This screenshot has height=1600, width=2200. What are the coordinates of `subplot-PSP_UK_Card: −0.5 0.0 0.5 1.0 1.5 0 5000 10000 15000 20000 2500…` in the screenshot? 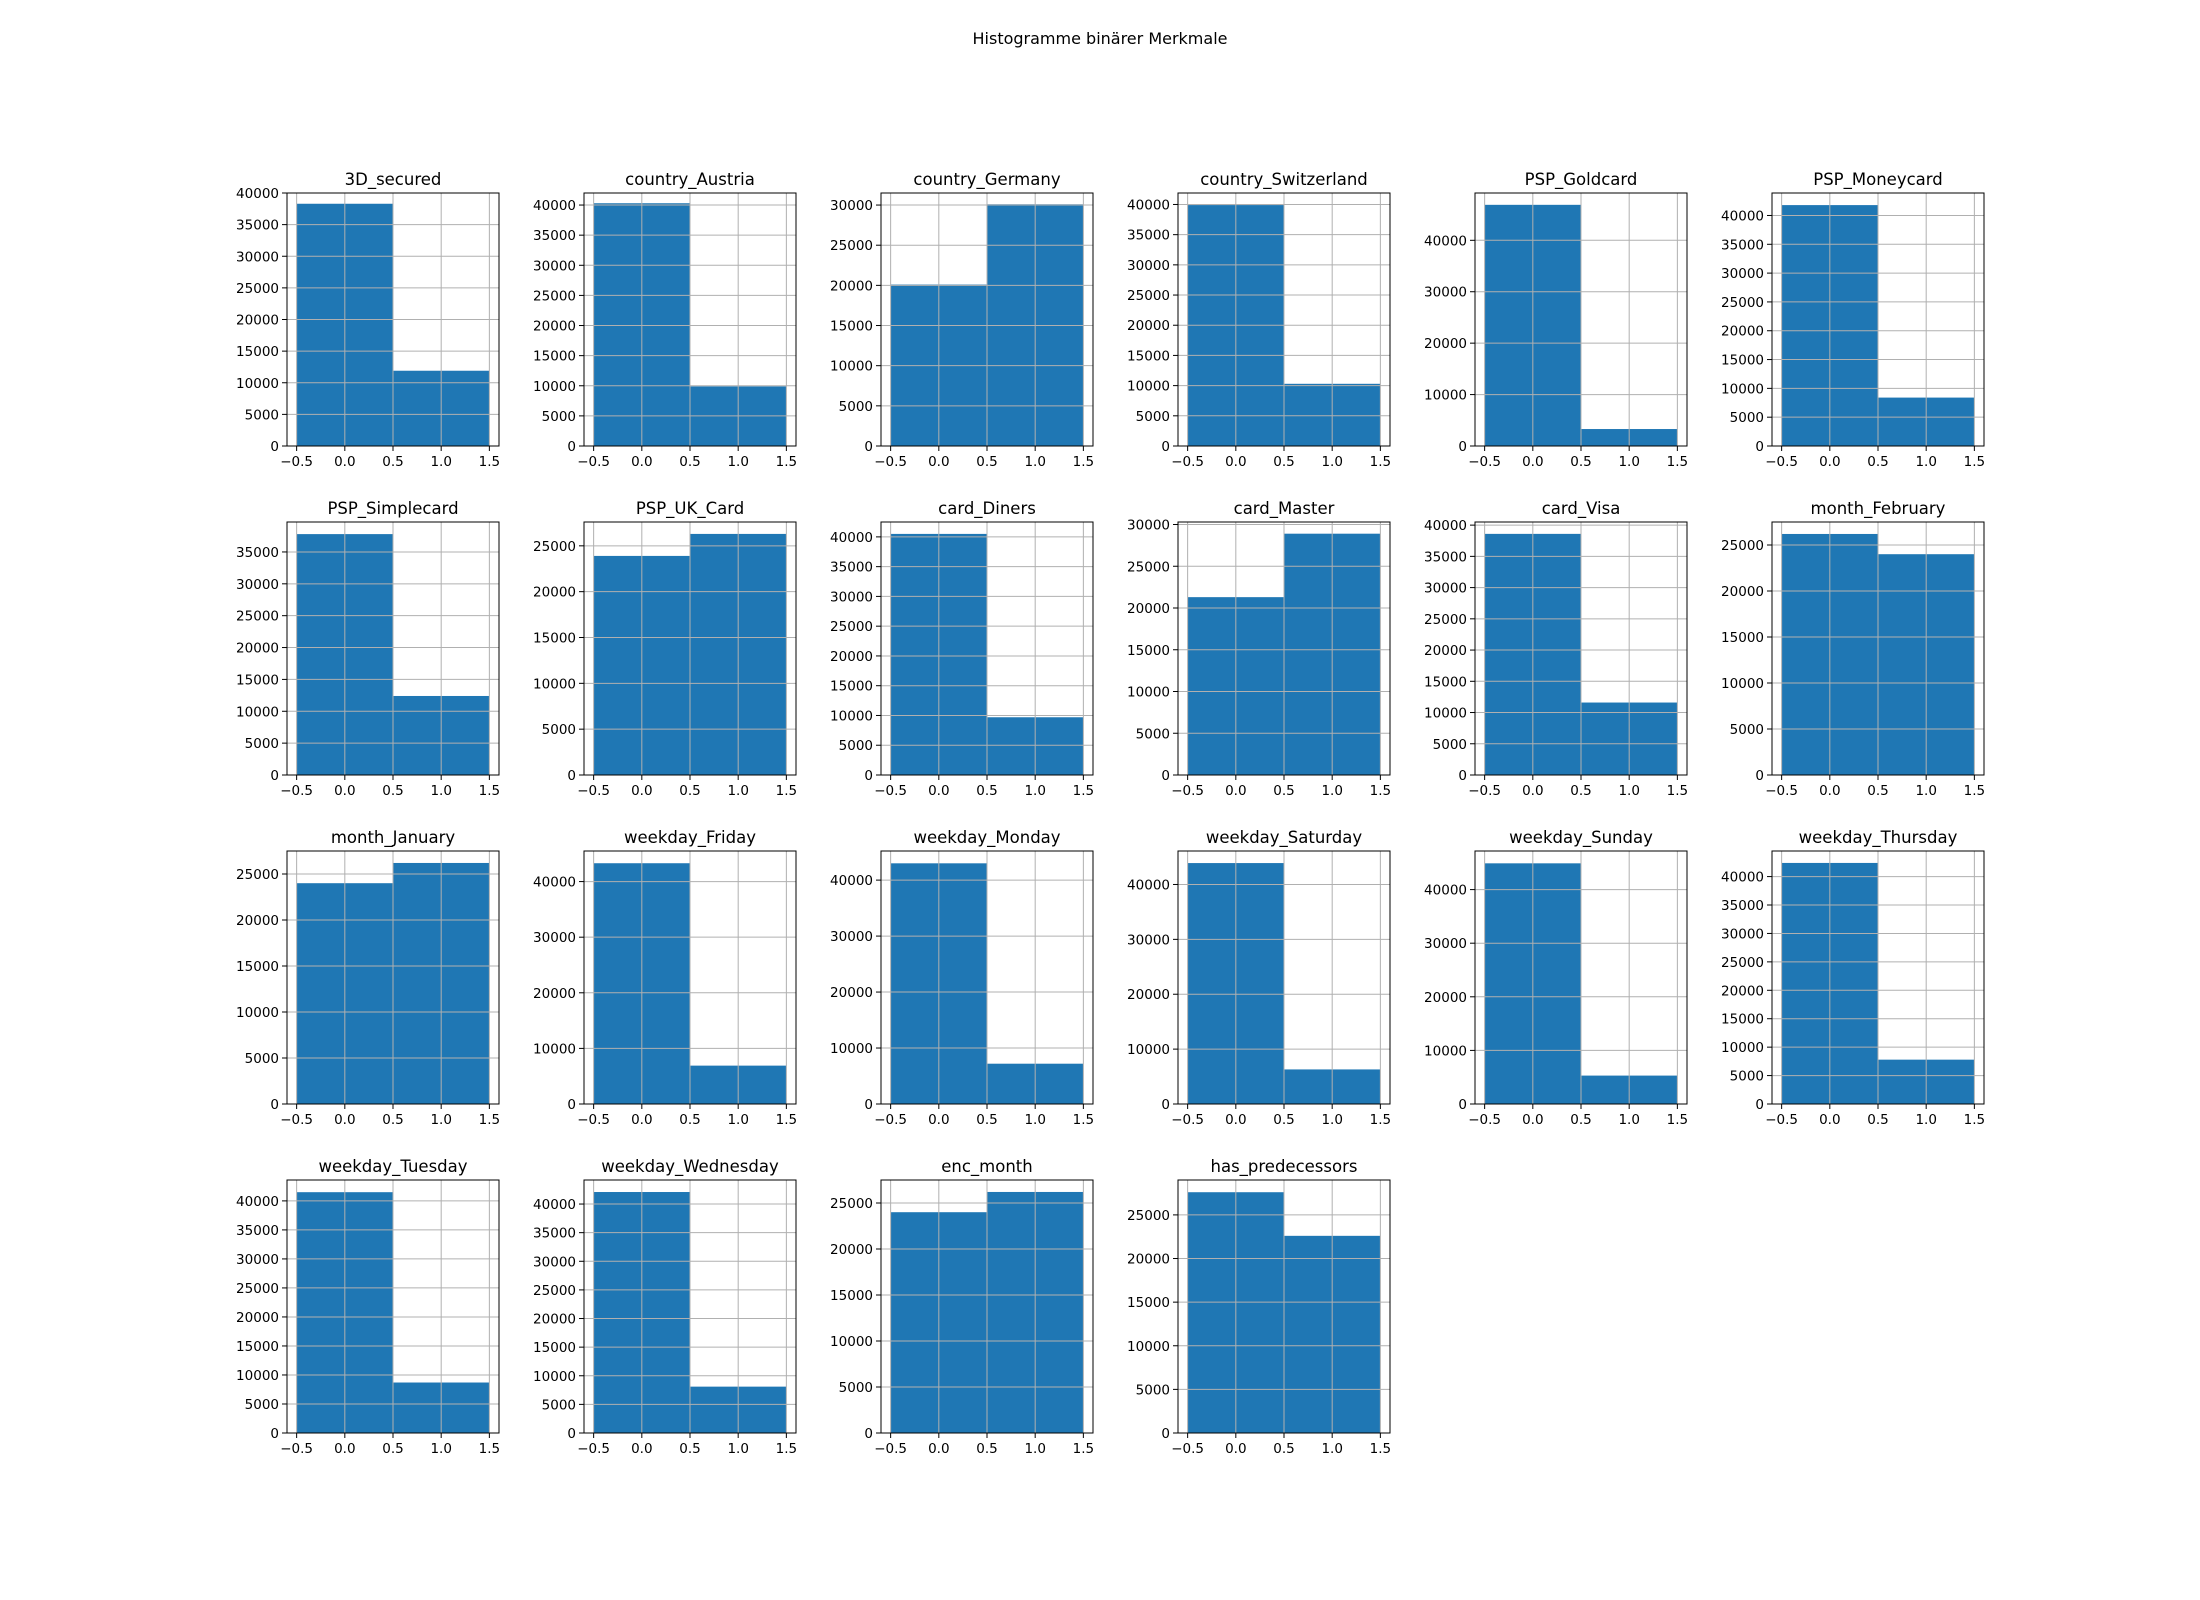 It's located at (665, 649).